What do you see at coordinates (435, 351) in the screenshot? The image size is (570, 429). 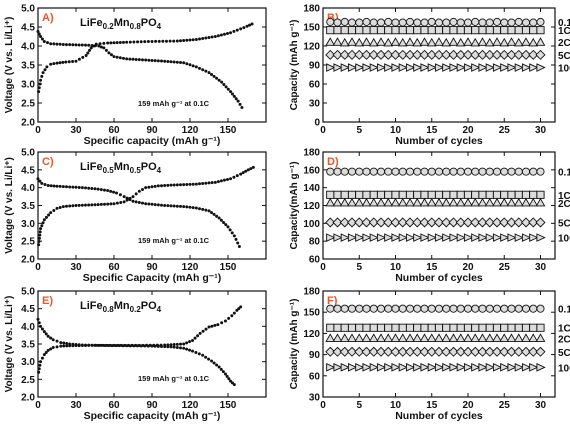 I see `series-5C` at bounding box center [435, 351].